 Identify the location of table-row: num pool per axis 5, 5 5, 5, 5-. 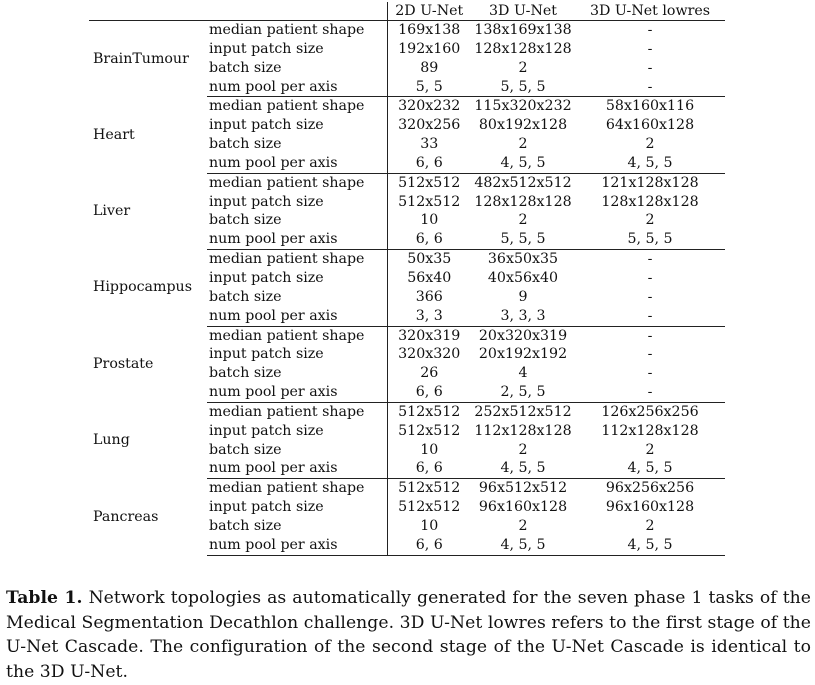
(407, 87).